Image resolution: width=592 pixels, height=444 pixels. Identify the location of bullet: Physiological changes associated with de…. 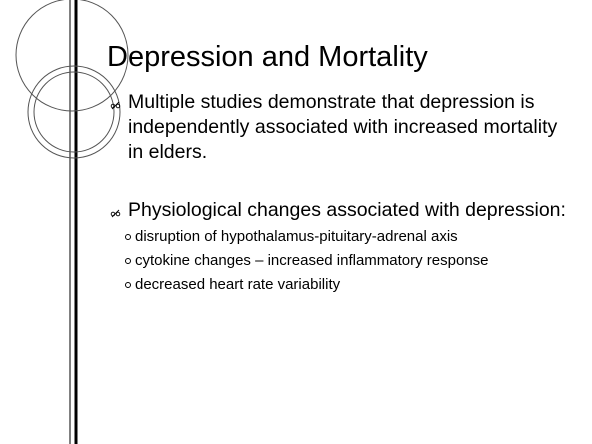
(339, 210).